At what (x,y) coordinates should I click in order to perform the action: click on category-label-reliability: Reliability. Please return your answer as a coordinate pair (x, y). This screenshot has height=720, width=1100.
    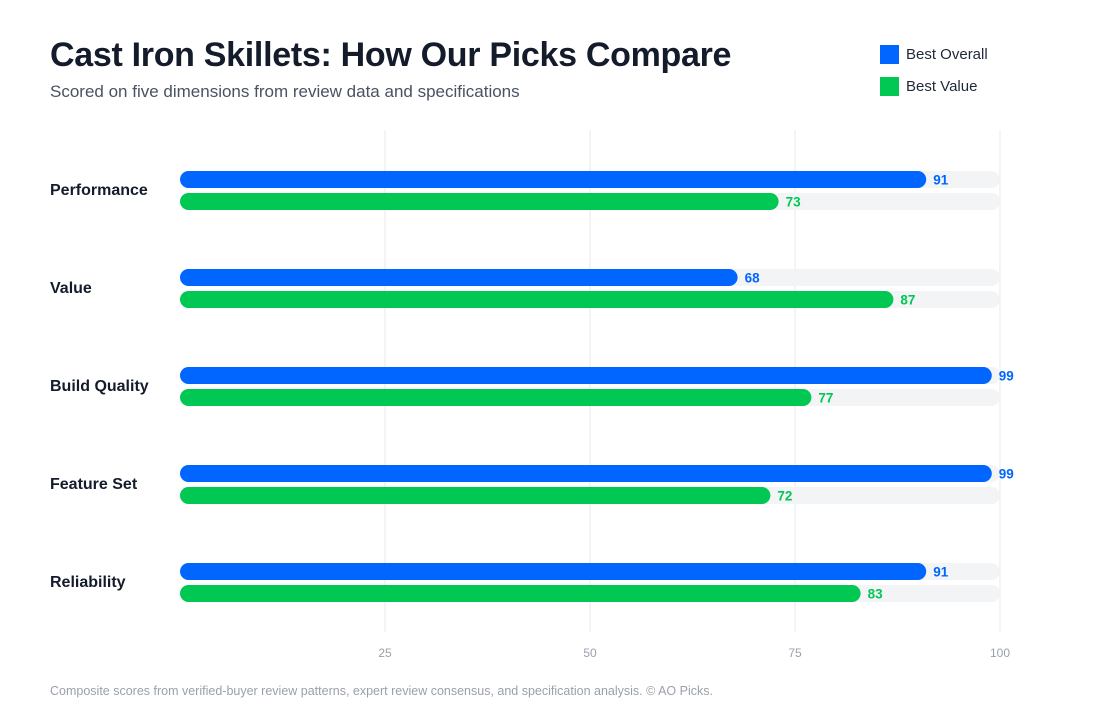
    Looking at the image, I should click on (88, 582).